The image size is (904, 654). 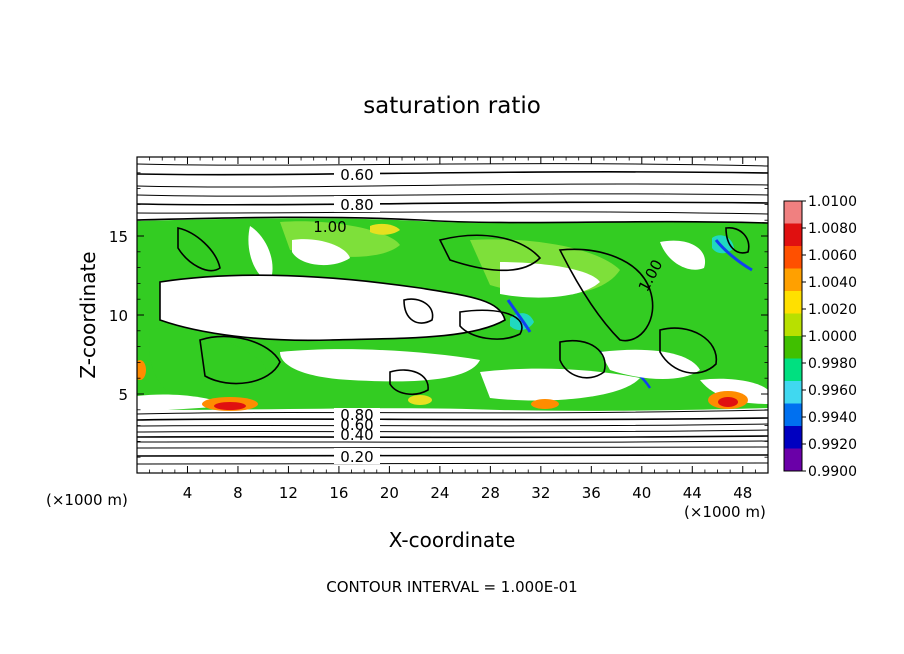 I want to click on contour-label: 0.20, so click(x=356, y=457).